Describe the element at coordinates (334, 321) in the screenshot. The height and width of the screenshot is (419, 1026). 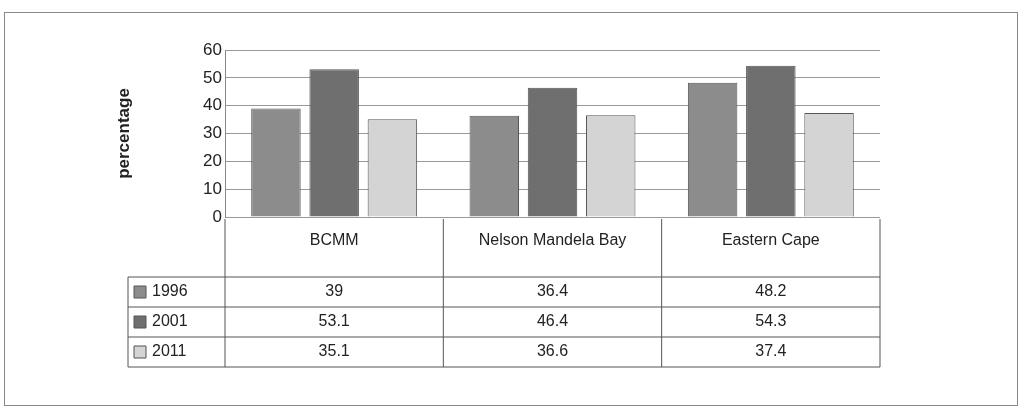
I see `data-label: 53.1` at that location.